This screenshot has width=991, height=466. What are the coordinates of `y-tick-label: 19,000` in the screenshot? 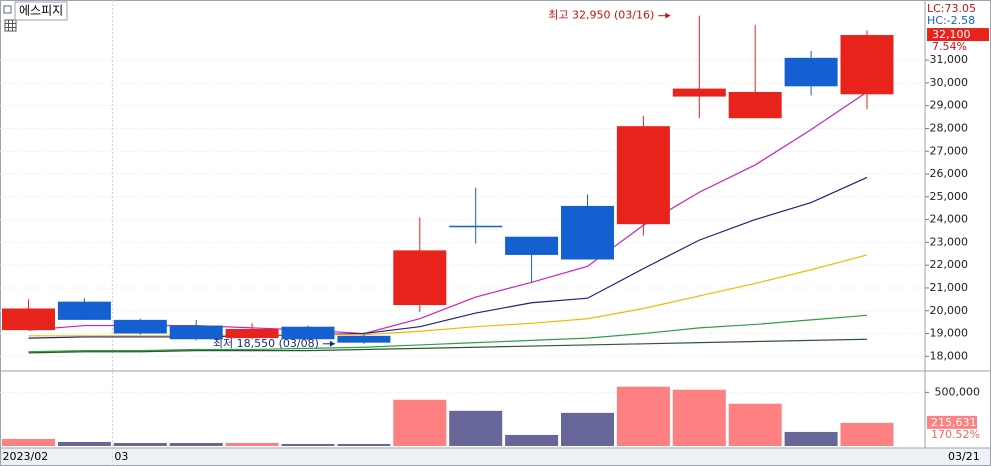 It's located at (949, 333).